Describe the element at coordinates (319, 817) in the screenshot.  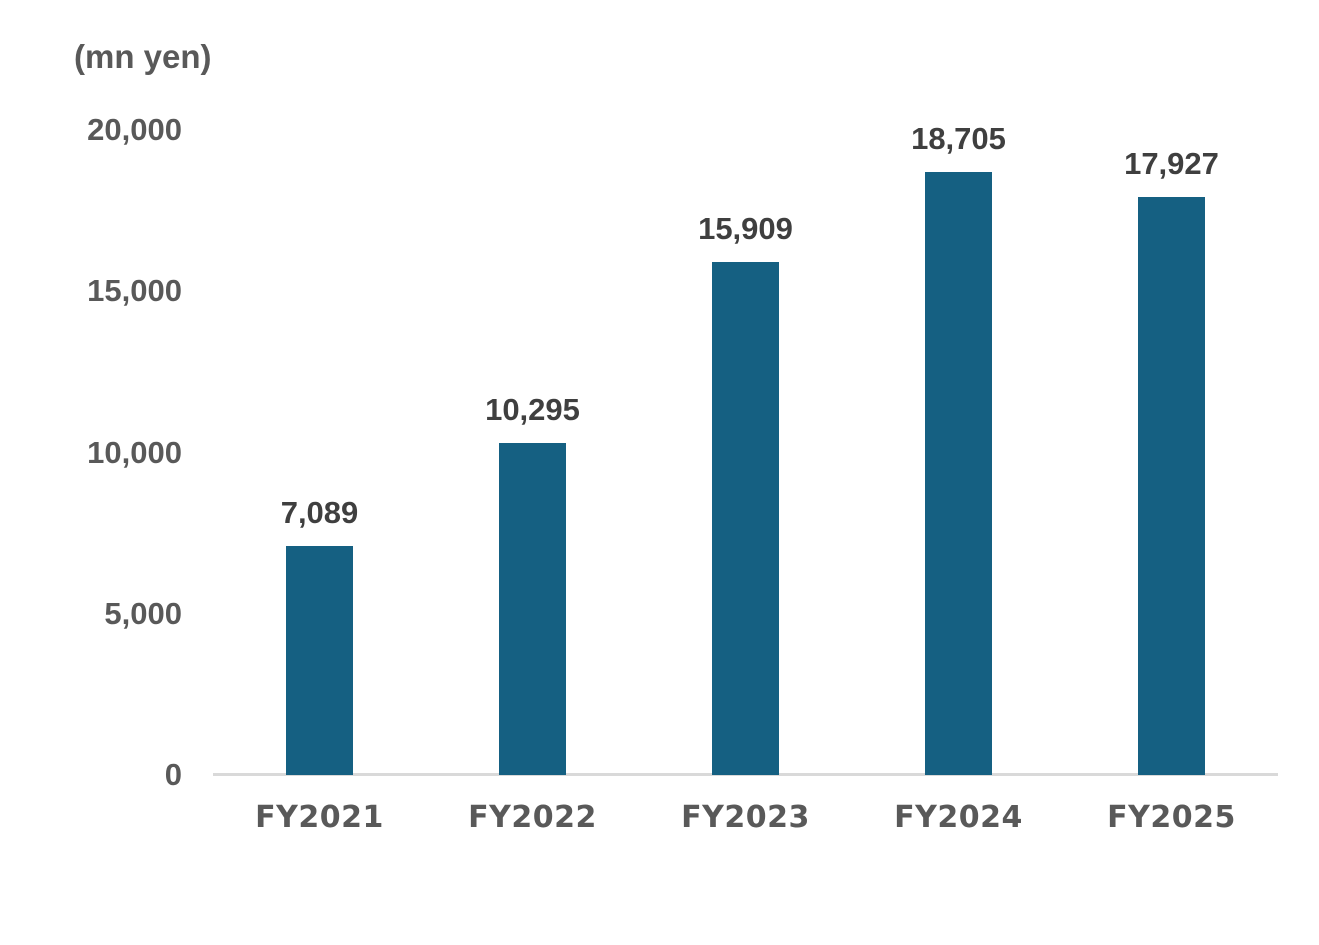
I see `x-tick-label-fy2021: FY2021` at that location.